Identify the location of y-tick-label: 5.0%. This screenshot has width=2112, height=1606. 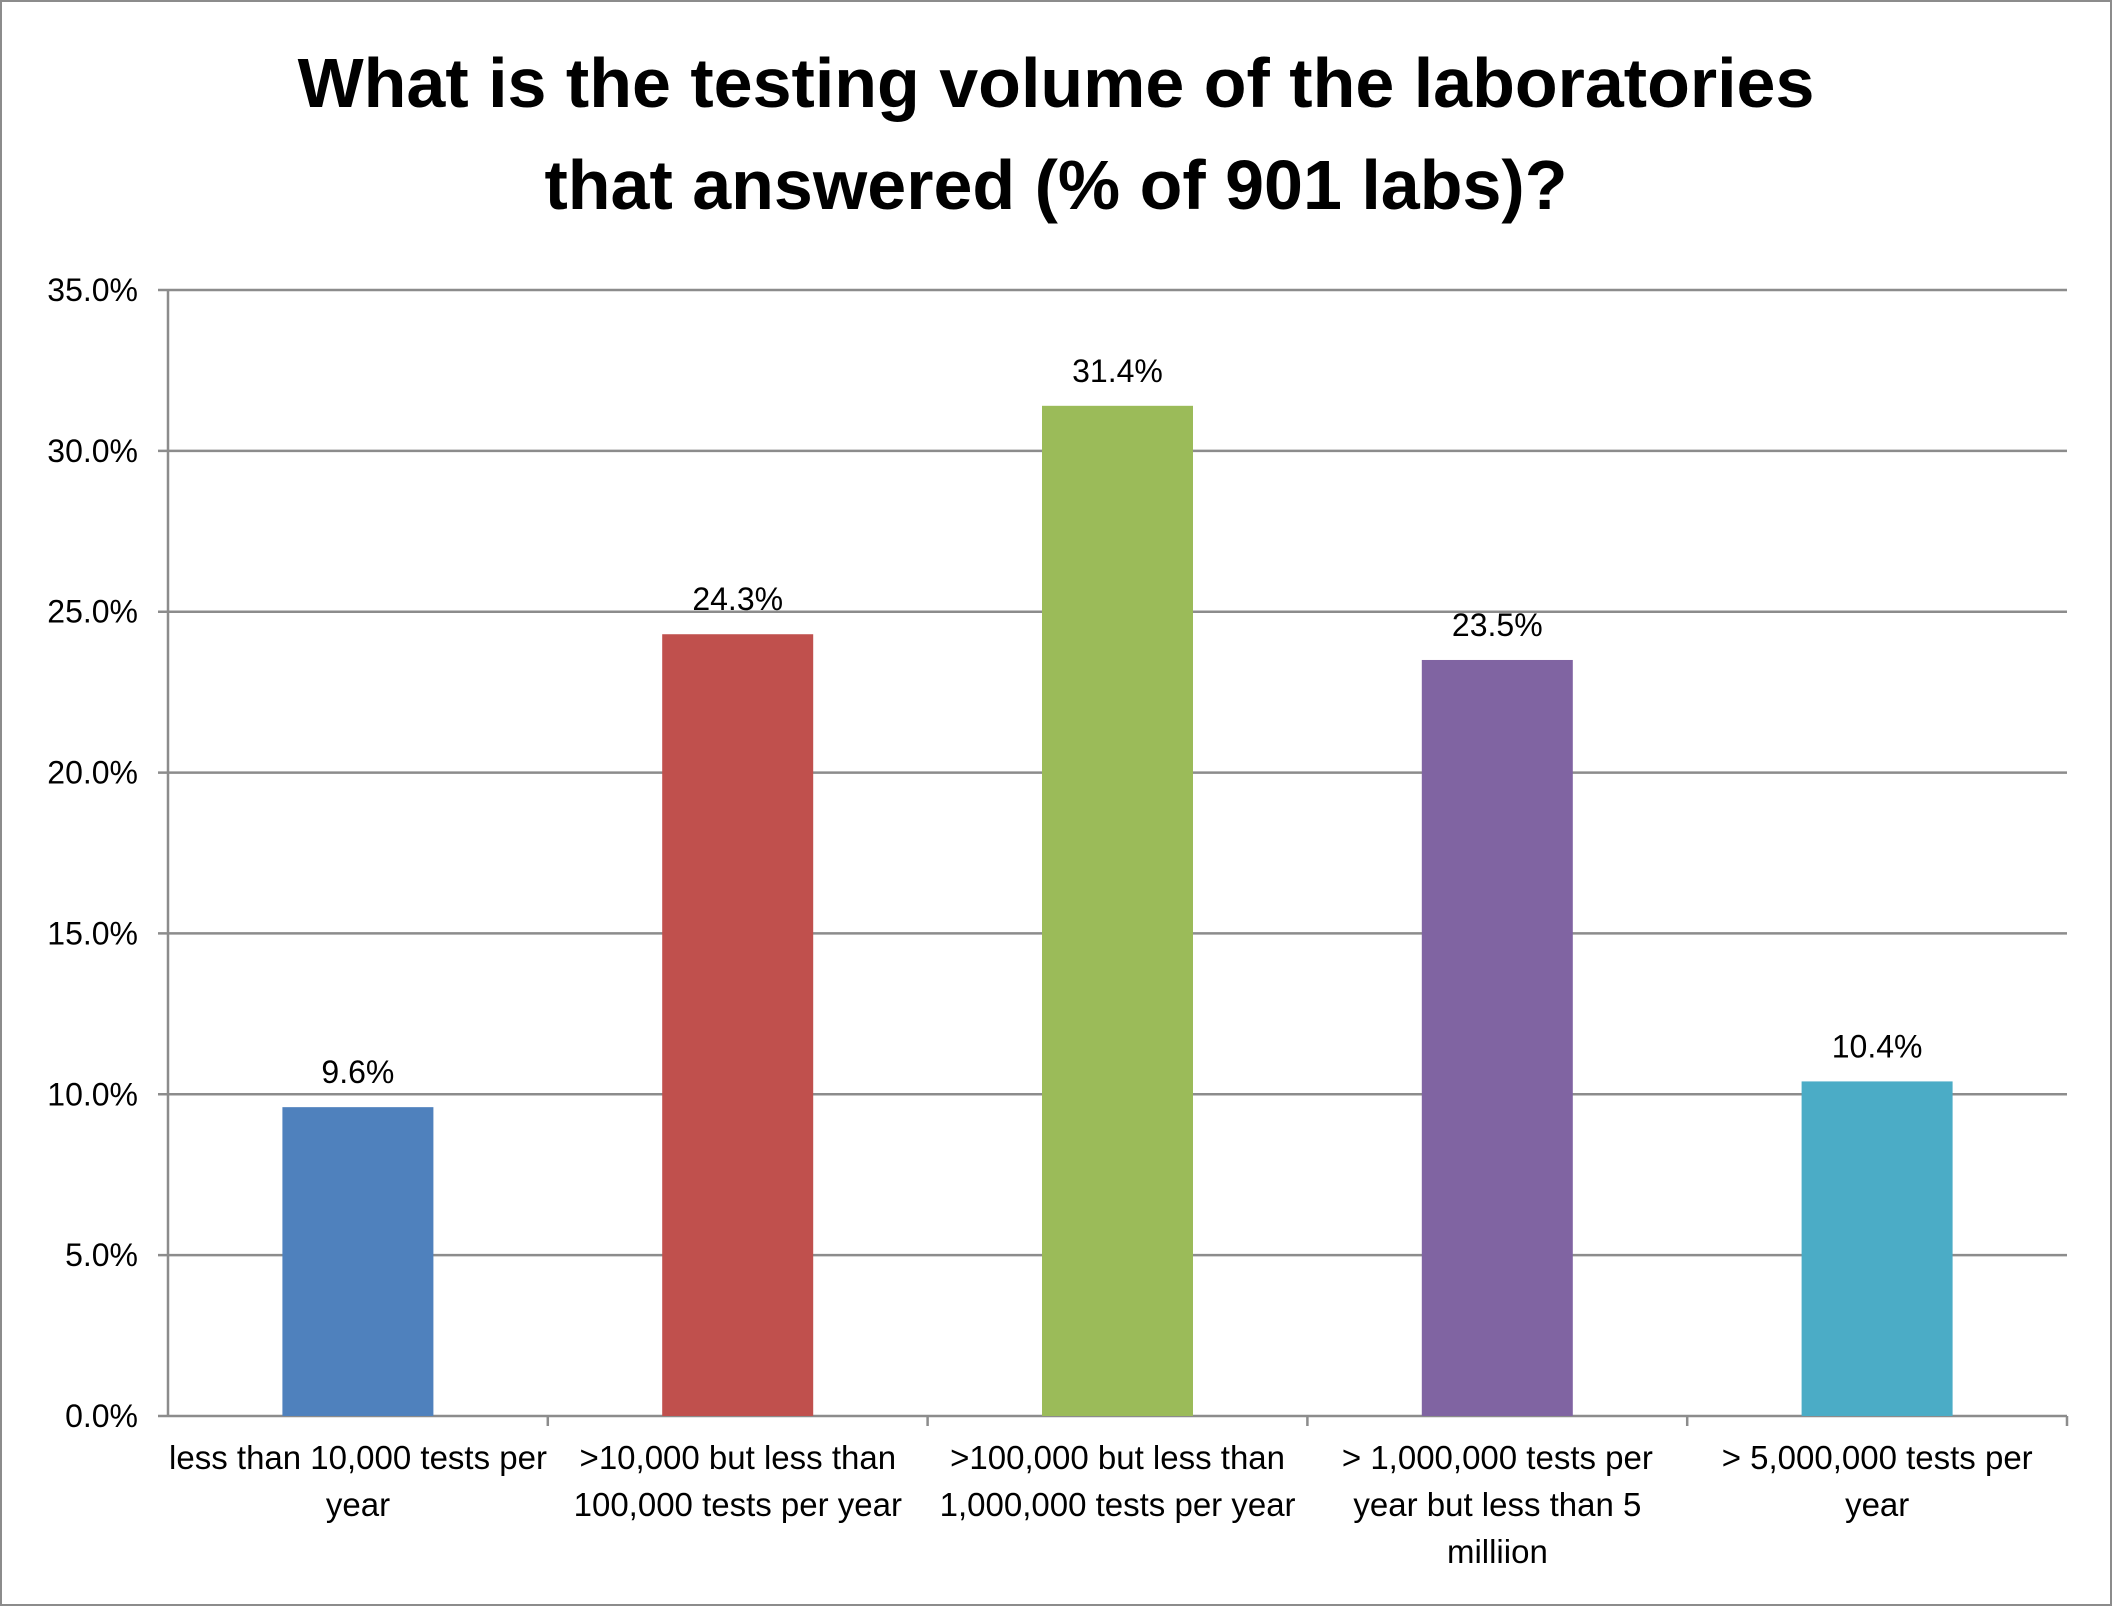
(101, 1255).